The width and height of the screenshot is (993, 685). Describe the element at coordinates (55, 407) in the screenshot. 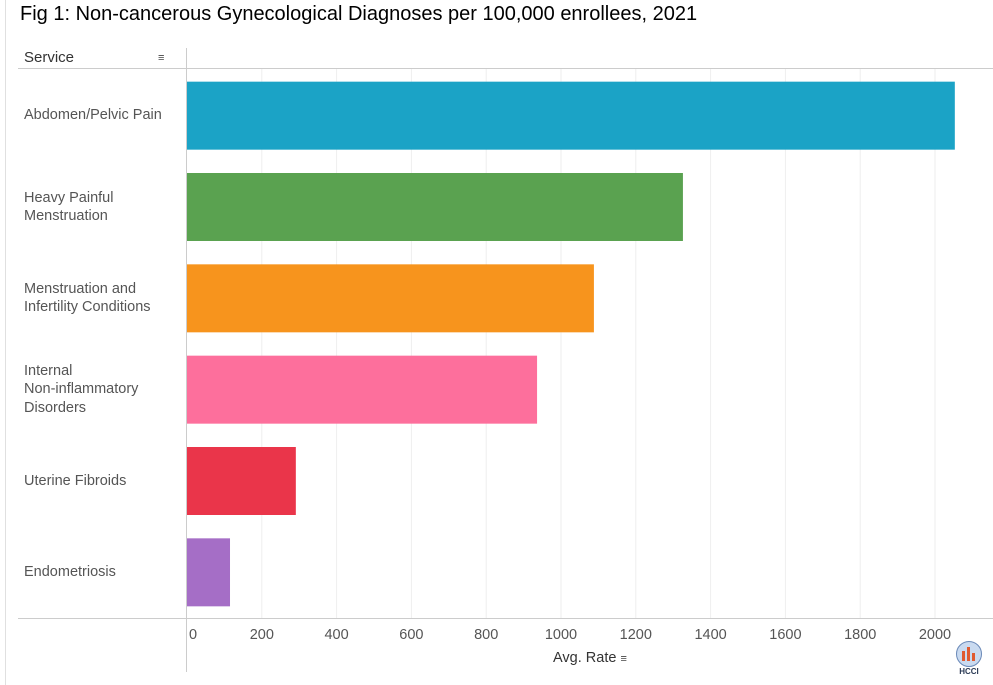

I see `category-label-line: Disorders` at that location.